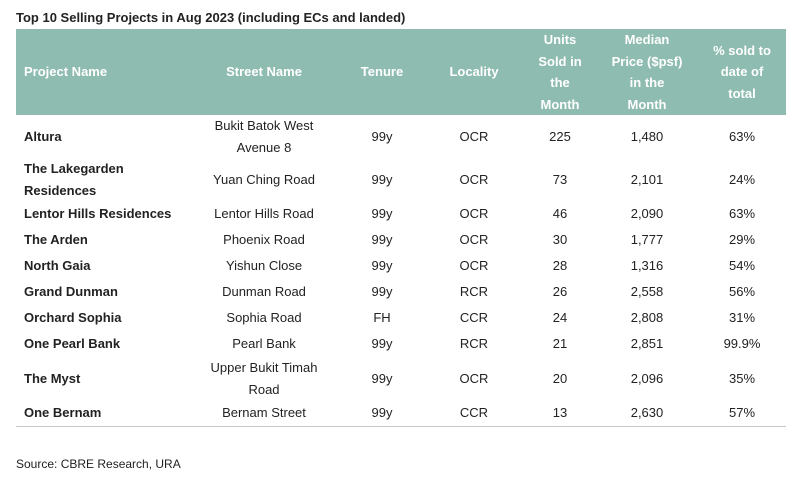 Image resolution: width=795 pixels, height=480 pixels. Describe the element at coordinates (98, 214) in the screenshot. I see `project-name-cell: Lentor Hills Residences` at that location.